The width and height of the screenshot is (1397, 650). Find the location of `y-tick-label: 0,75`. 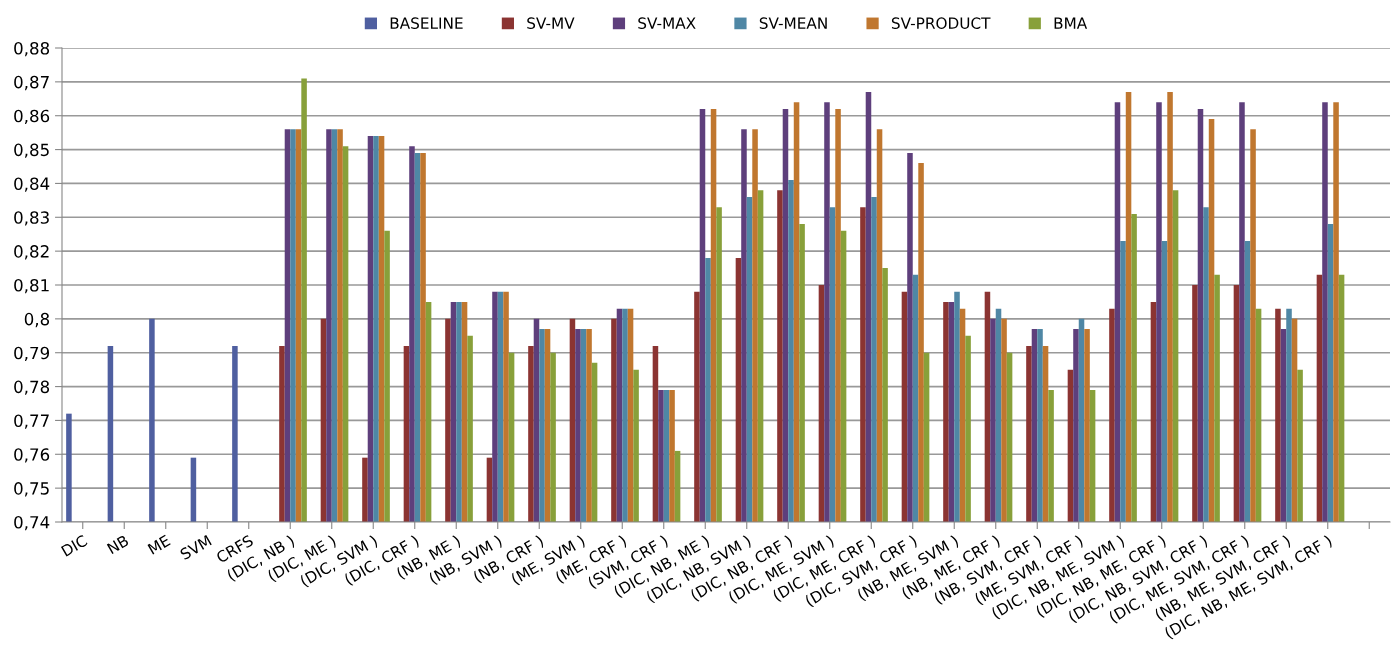

y-tick-label: 0,75 is located at coordinates (31, 489).